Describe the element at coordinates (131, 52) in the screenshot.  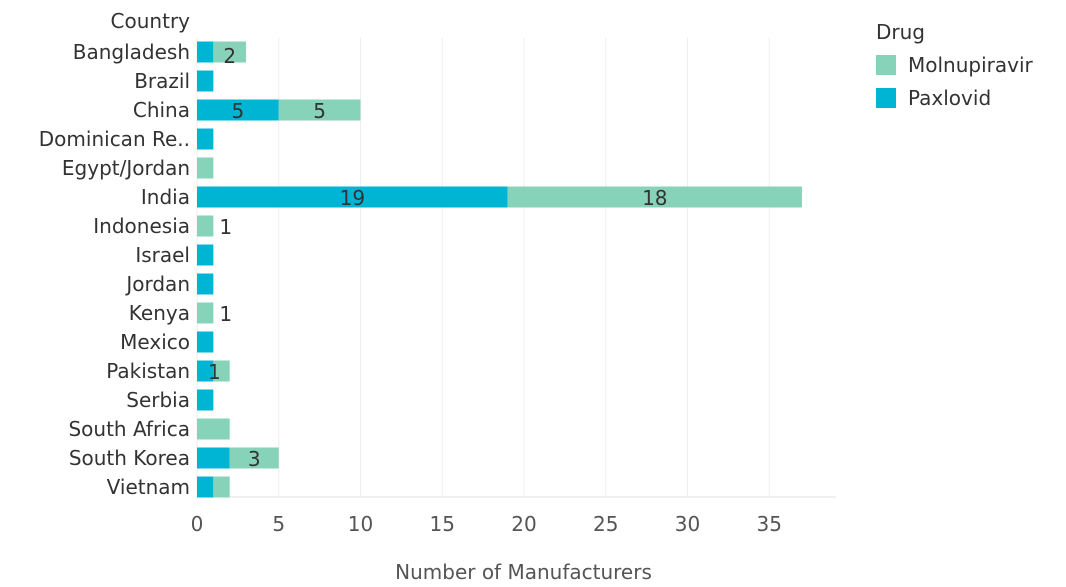
I see `category-label-0: Bangladesh` at that location.